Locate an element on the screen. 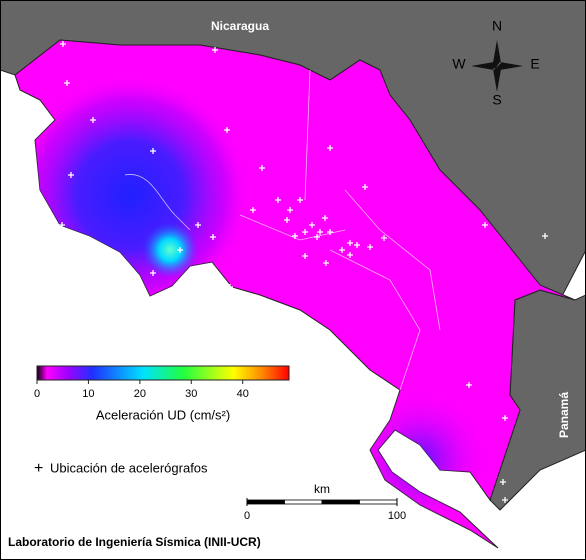 This screenshot has width=586, height=560. compass-w: W is located at coordinates (459, 64).